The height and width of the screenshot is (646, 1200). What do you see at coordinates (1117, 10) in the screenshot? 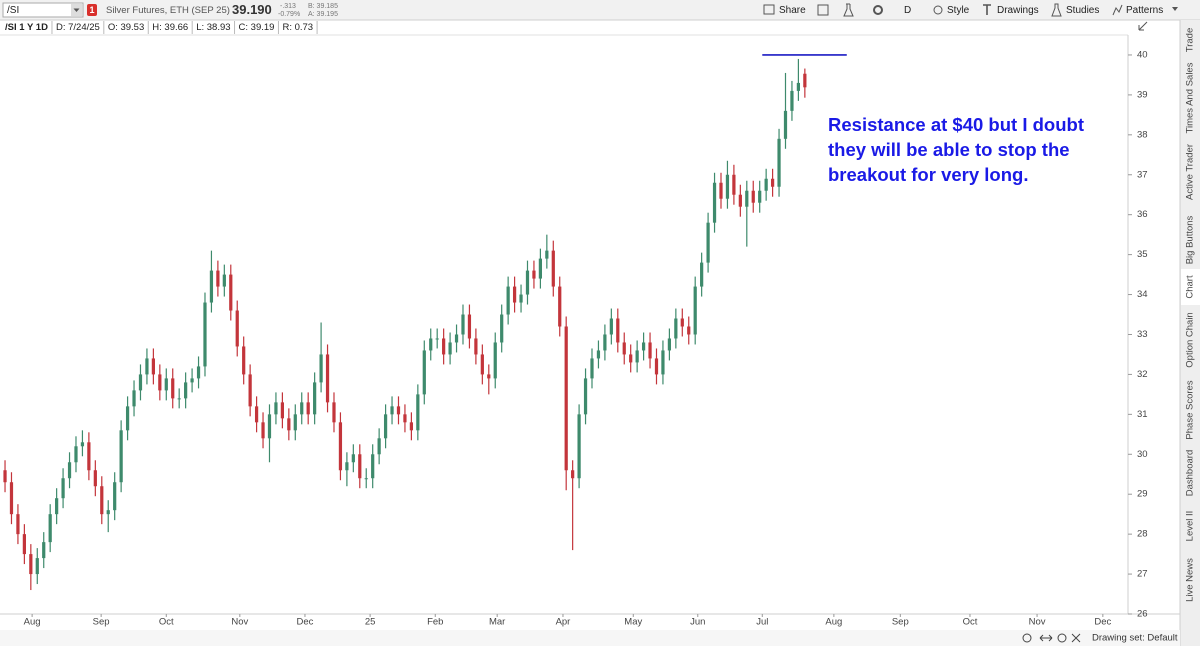
I see `patterns-icon` at bounding box center [1117, 10].